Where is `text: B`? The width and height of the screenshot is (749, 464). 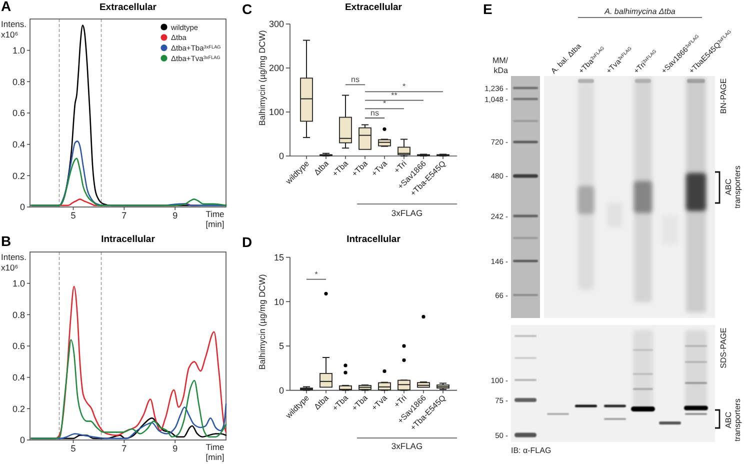 text: B is located at coordinates (6, 241).